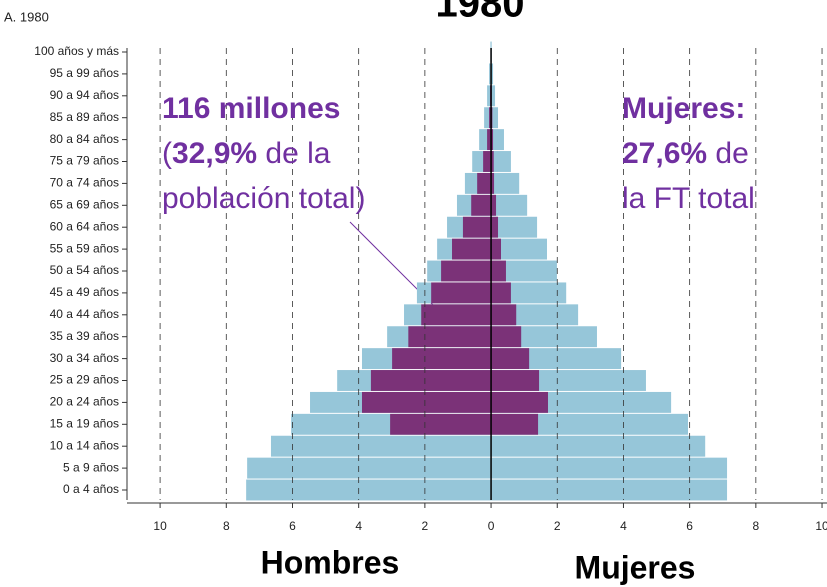  I want to click on y-tick-label: 30 a 34 años, so click(84, 358).